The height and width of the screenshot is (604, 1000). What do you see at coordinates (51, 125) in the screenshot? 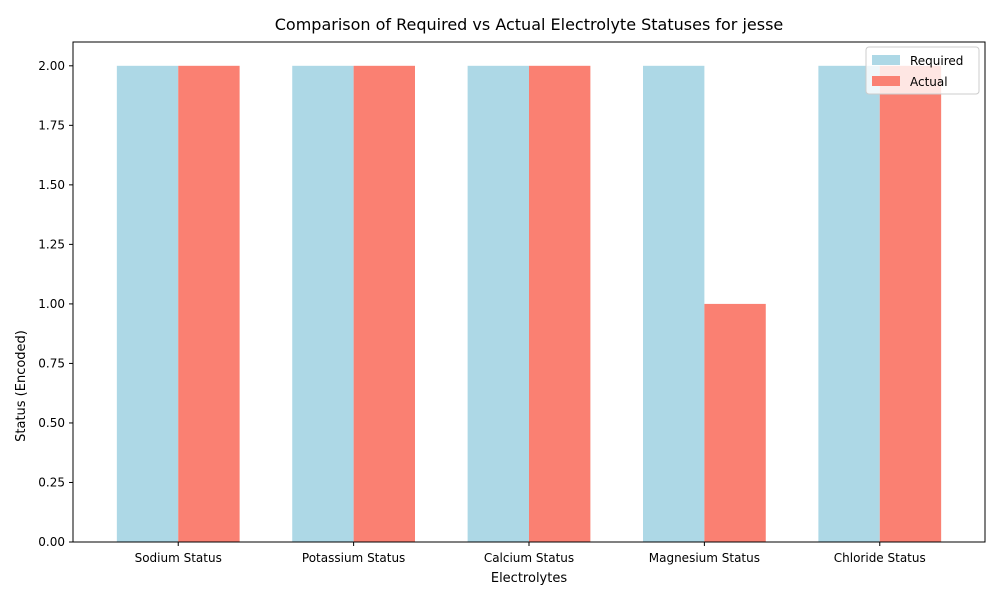
I see `y-tick-label-7: 1.75` at bounding box center [51, 125].